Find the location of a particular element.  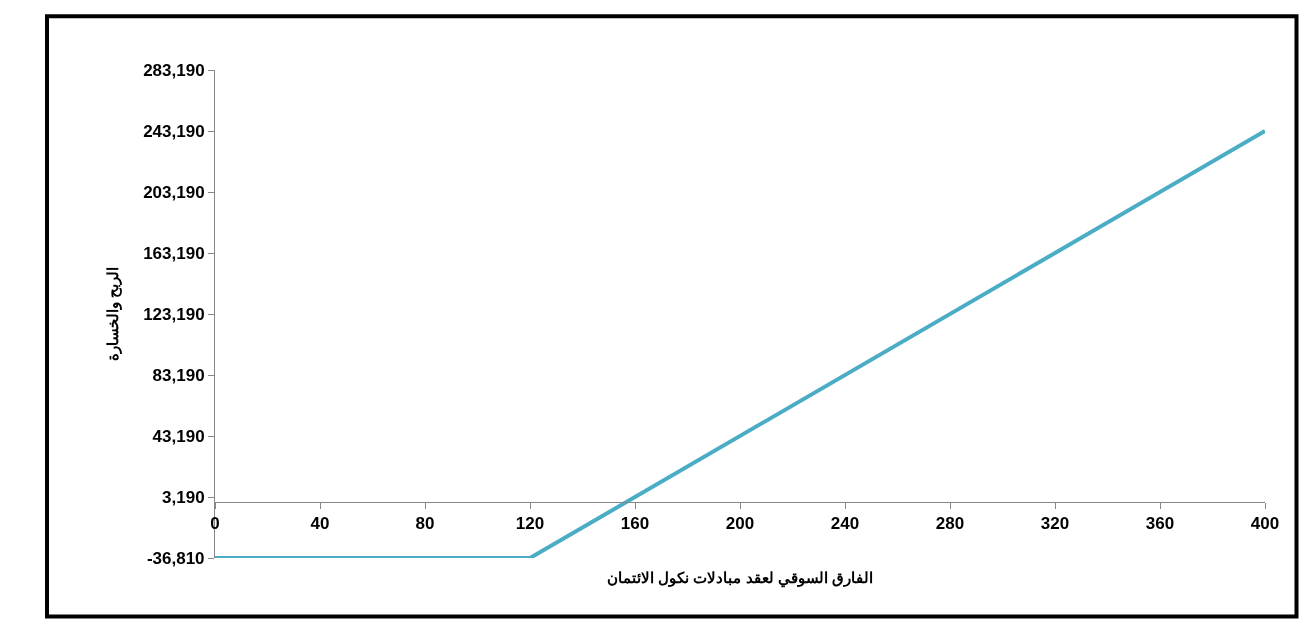

y-tick-label: 163,190 is located at coordinates (174, 253).